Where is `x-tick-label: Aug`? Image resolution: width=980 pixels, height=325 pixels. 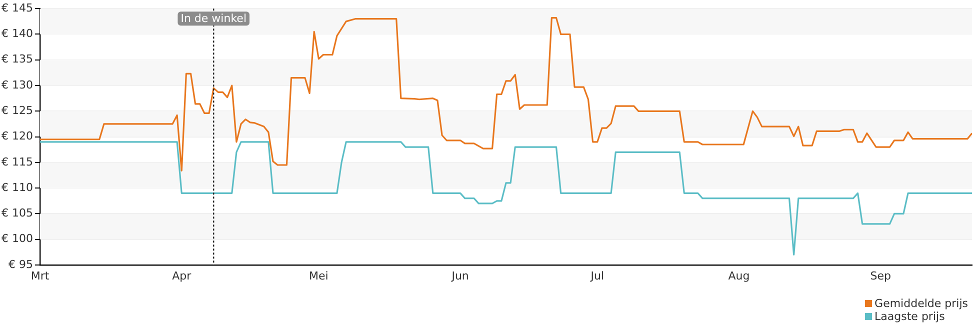 x-tick-label: Aug is located at coordinates (739, 275).